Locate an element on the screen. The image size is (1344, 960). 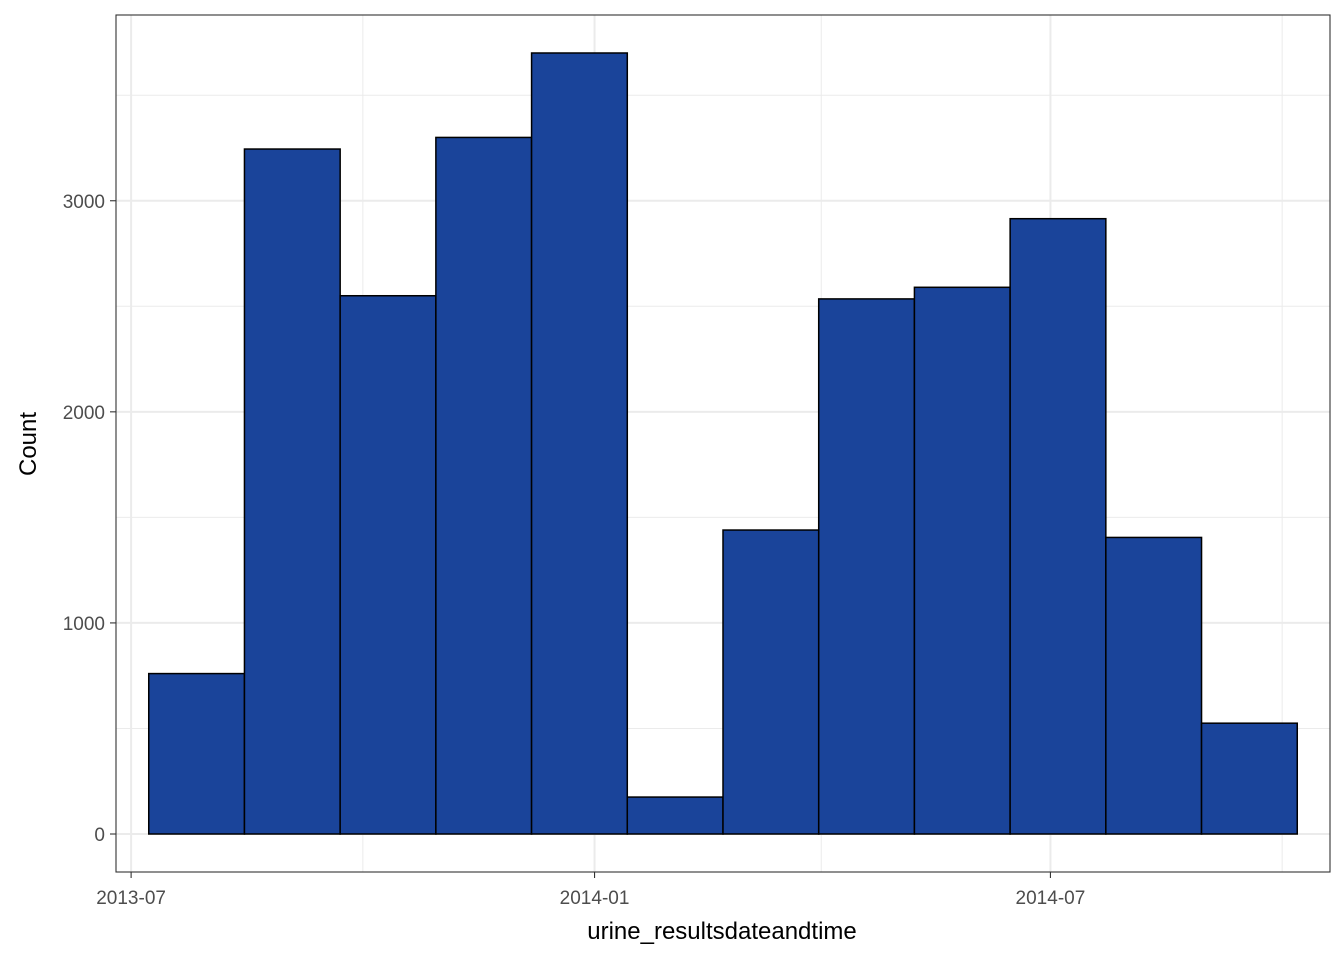
x-tick-label: 2013-07 is located at coordinates (131, 898).